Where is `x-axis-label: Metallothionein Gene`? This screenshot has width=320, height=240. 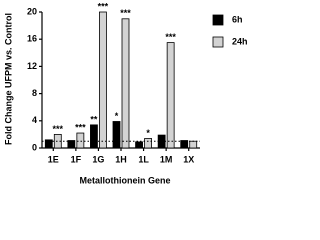
x-axis-label: Metallothionein Gene is located at coordinates (124, 180).